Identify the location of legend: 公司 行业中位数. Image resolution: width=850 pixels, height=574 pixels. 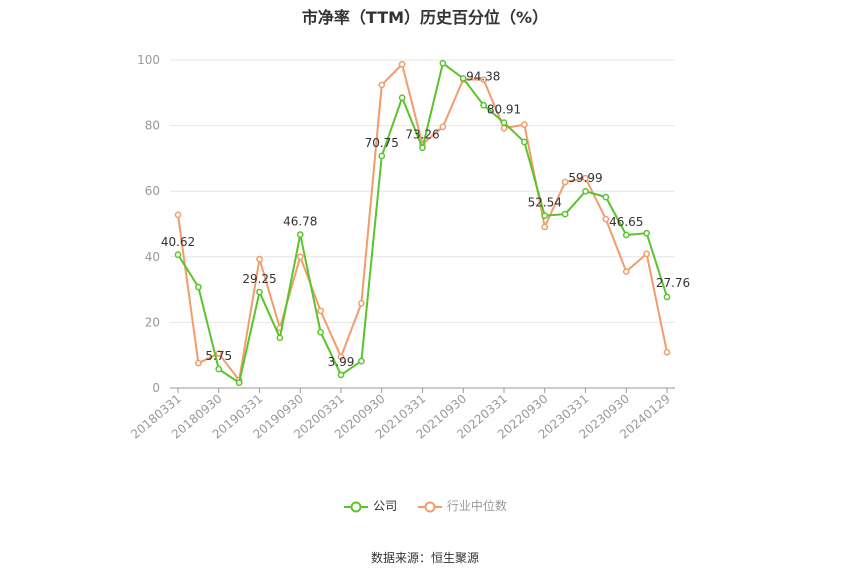
(425, 505).